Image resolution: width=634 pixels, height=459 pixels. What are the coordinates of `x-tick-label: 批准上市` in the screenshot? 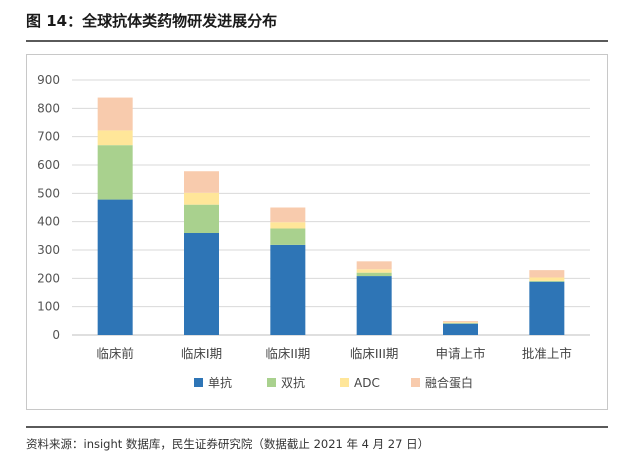 It's located at (547, 353).